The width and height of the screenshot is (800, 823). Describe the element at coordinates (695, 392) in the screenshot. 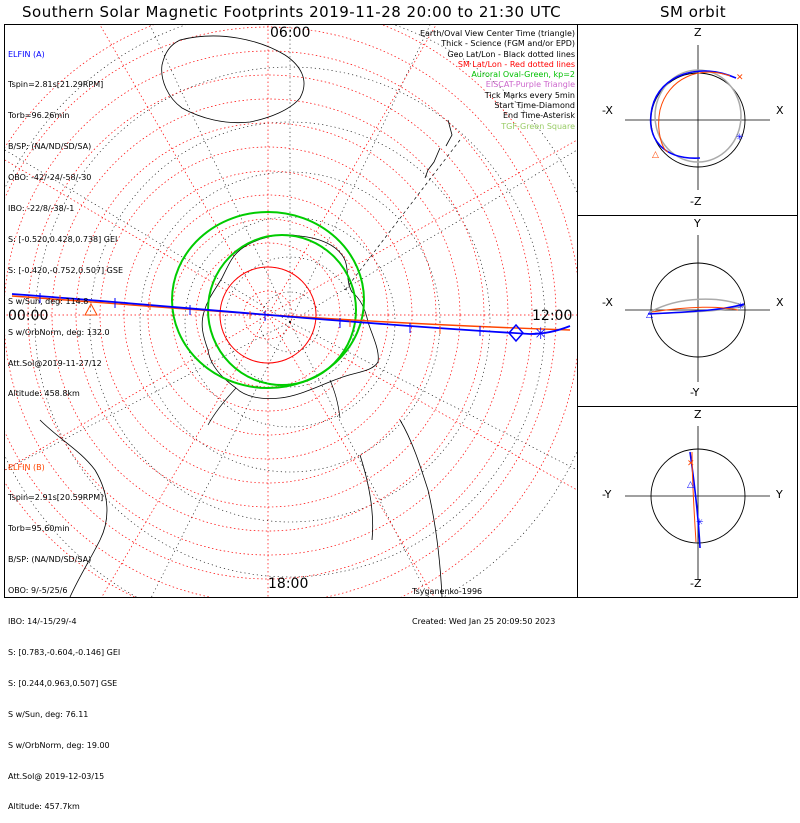

I see `sm2-bottom-label: -Y` at that location.